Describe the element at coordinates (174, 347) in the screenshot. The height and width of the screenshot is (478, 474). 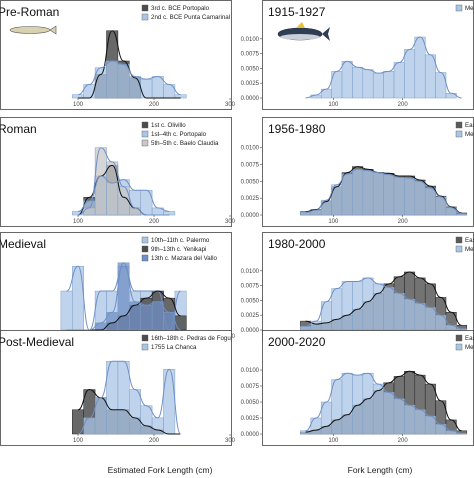
I see `legend-entry: 1755 La Chanca` at that location.